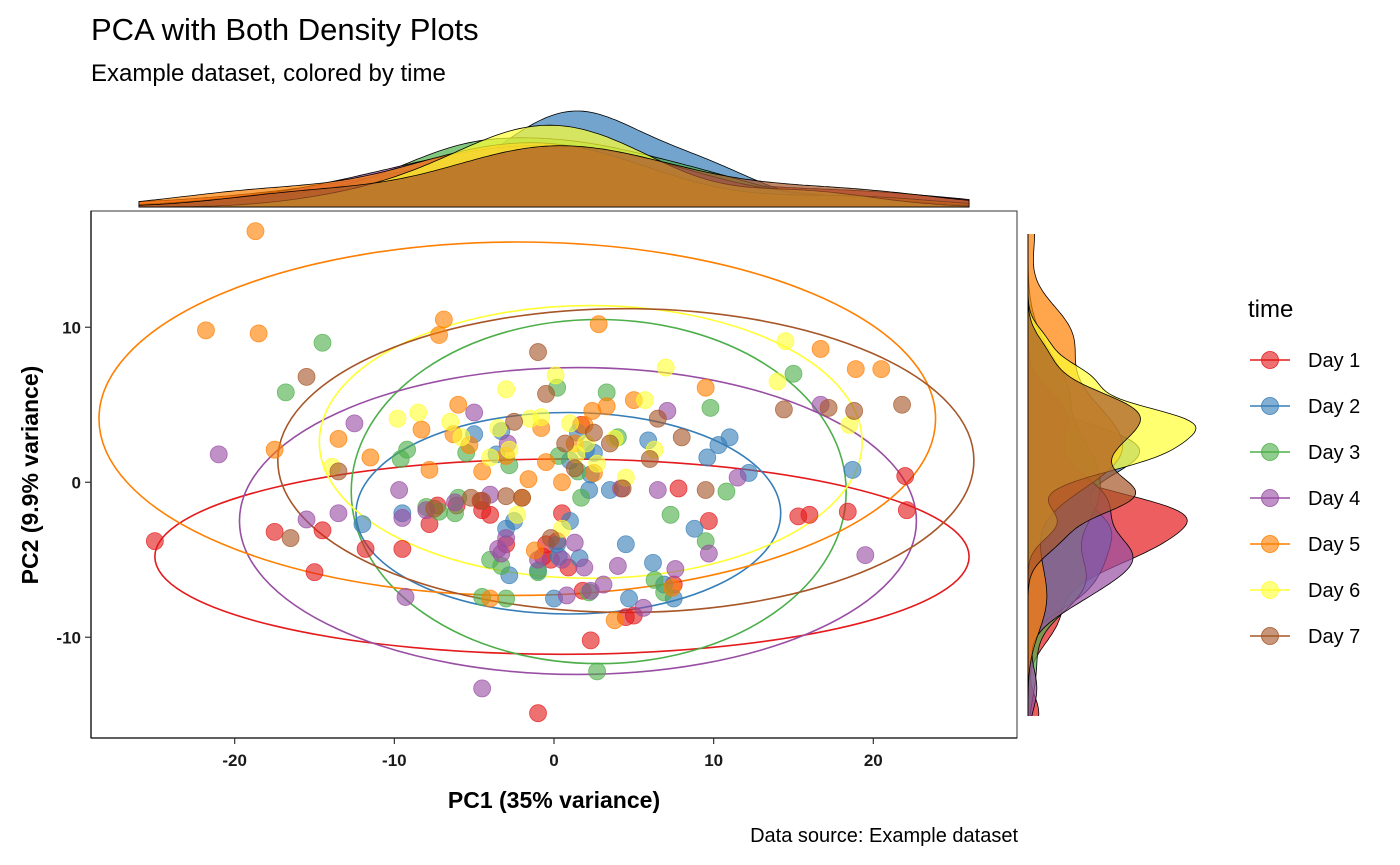 This screenshot has width=1400, height=865. I want to click on chart-subtitle: Example dataset, colored by time, so click(268, 73).